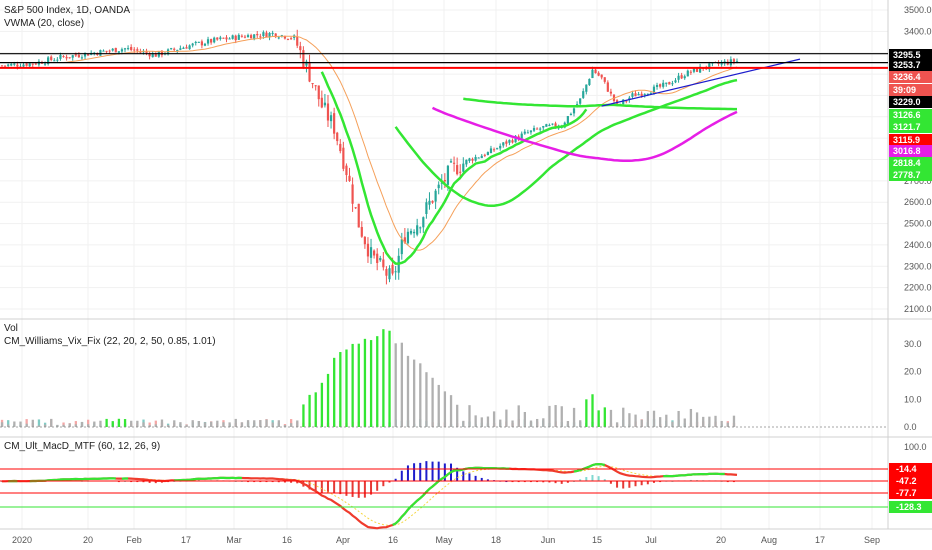 Image resolution: width=932 pixels, height=550 pixels. What do you see at coordinates (444, 495) in the screenshot?
I see `macd-pane` at bounding box center [444, 495].